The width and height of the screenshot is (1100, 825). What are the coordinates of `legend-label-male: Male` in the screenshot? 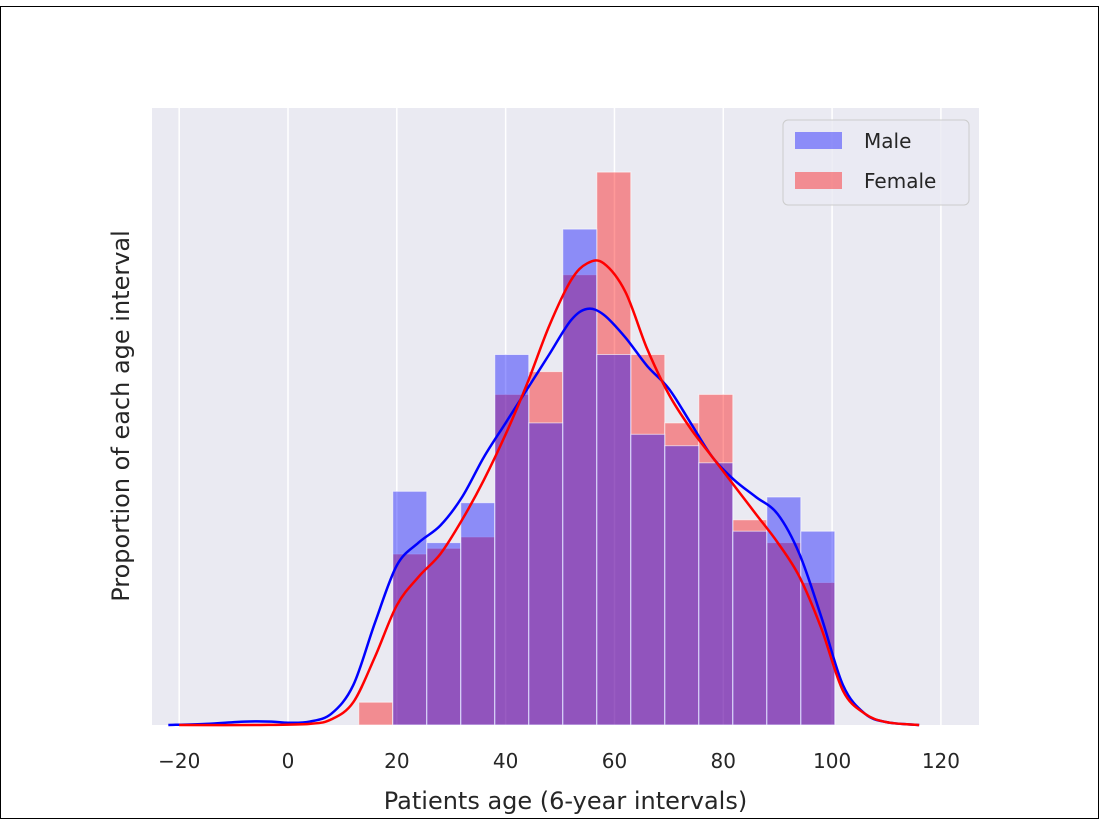 It's located at (887, 141).